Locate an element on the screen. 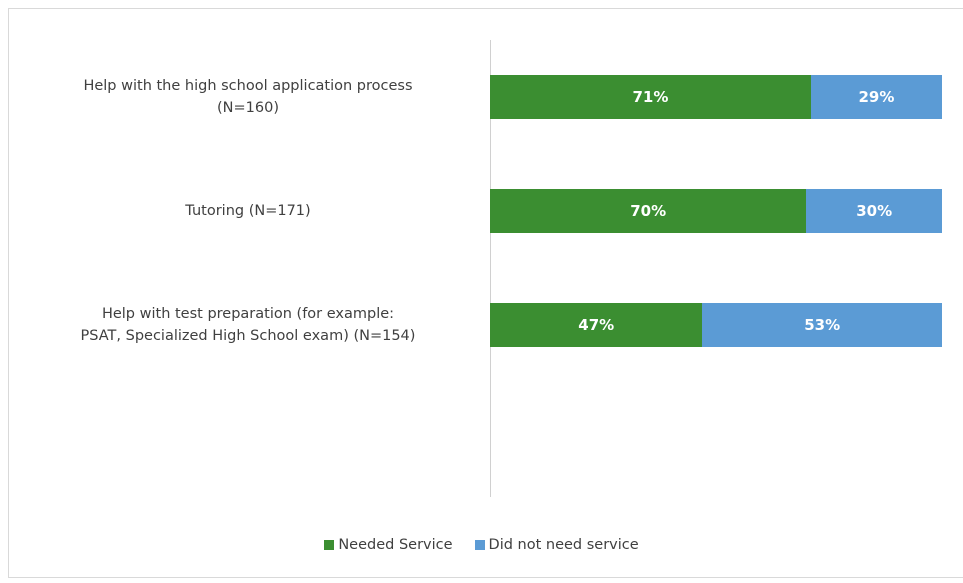 The height and width of the screenshot is (583, 963). legend-item: Needed Service is located at coordinates (388, 545).